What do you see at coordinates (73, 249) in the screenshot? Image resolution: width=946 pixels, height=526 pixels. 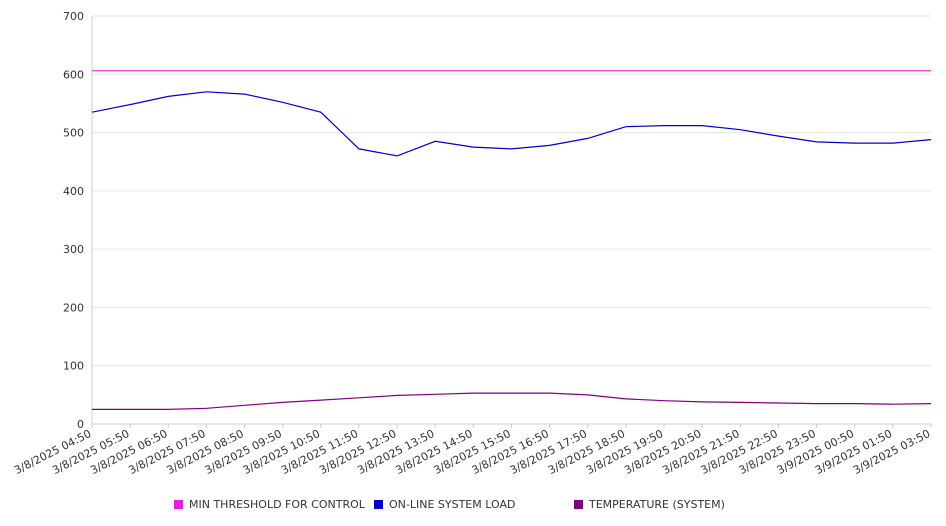 I see `y-tick-label: 300` at bounding box center [73, 249].